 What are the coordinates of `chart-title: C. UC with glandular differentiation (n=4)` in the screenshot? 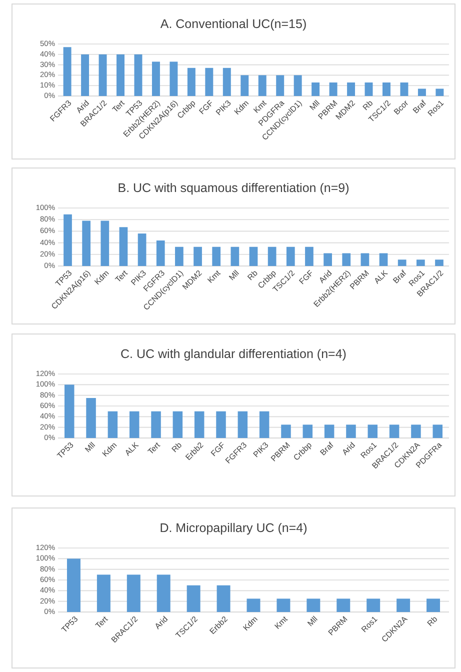 It's located at (233, 354).